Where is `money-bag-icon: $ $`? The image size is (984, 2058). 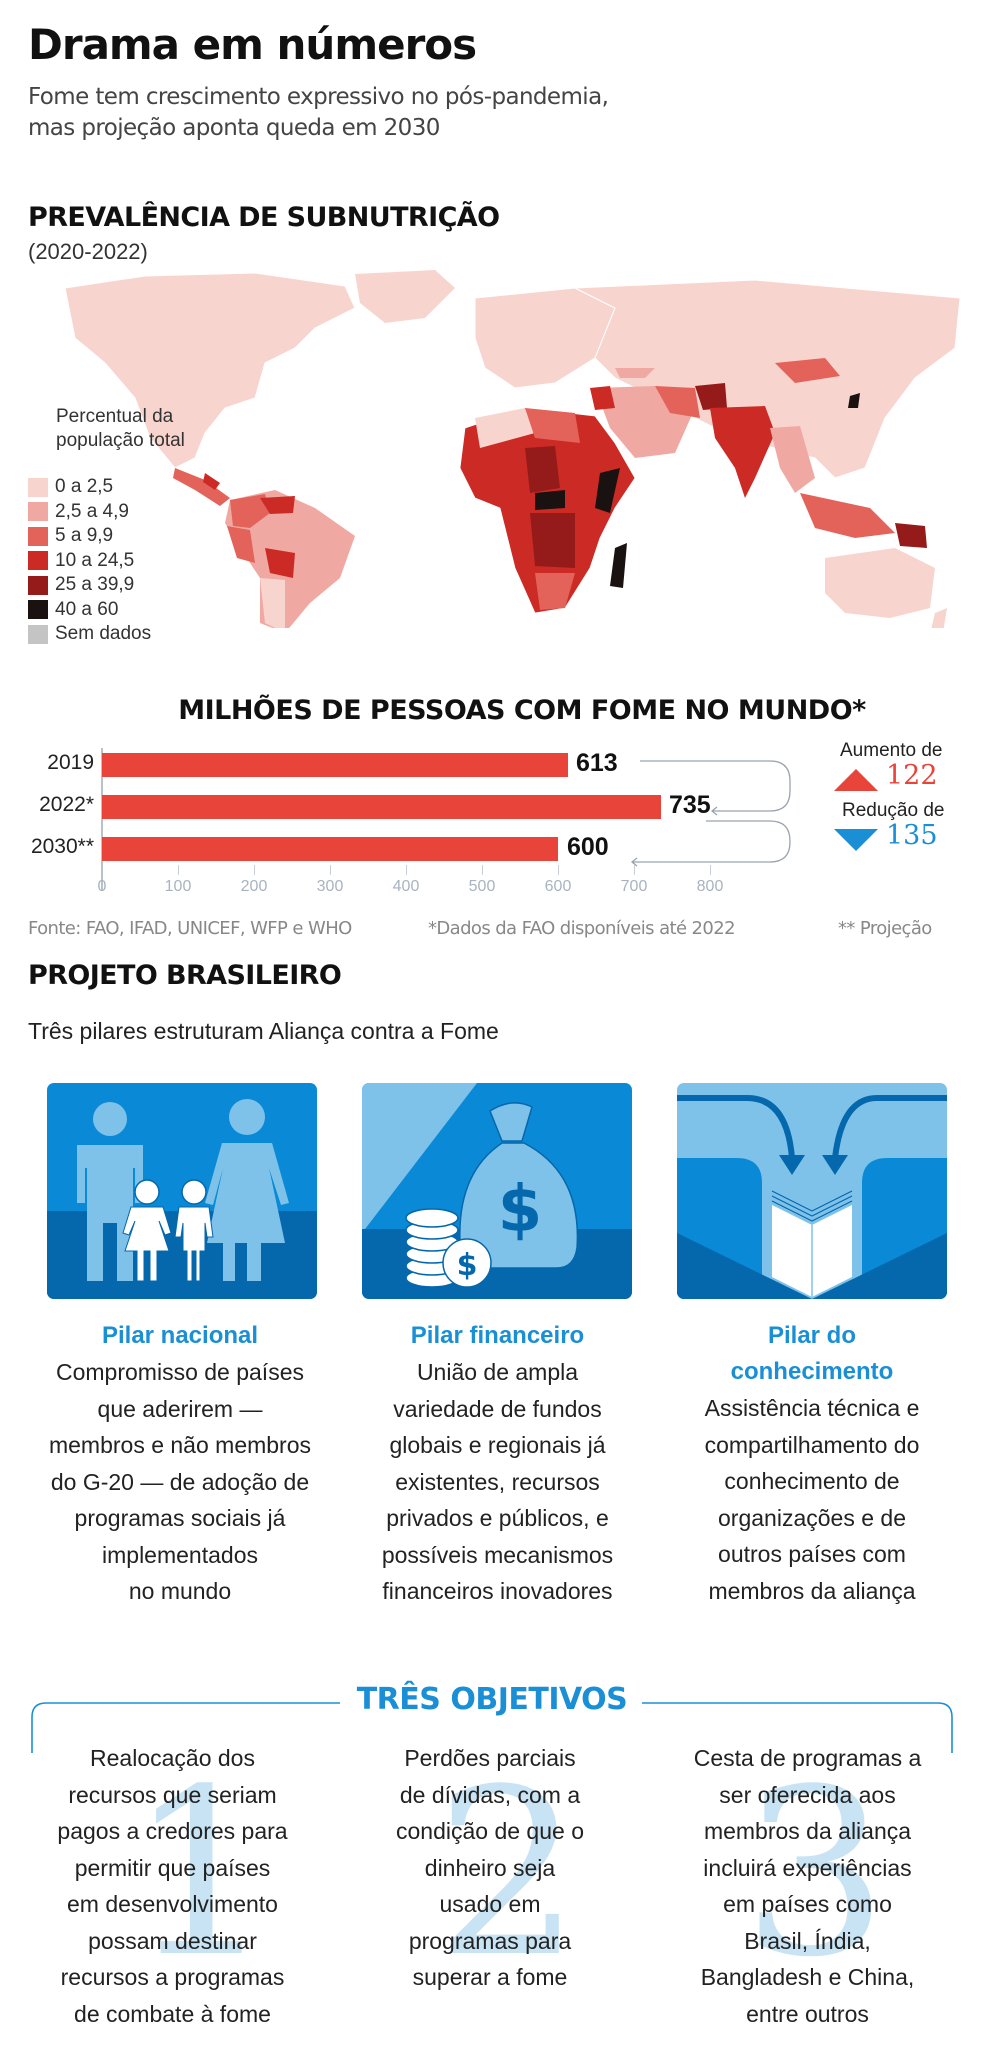
money-bag-icon: $ $ is located at coordinates (497, 1191).